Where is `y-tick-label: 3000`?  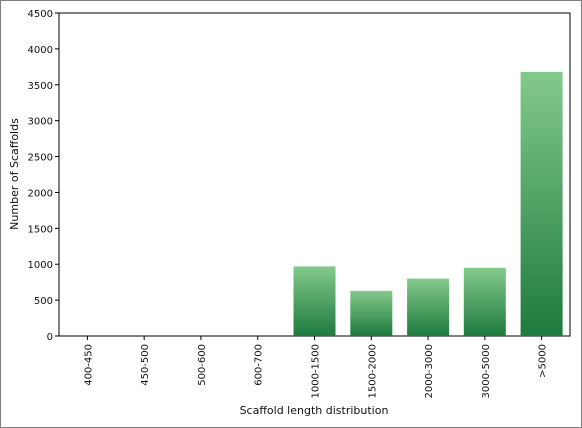 y-tick-label: 3000 is located at coordinates (40, 122).